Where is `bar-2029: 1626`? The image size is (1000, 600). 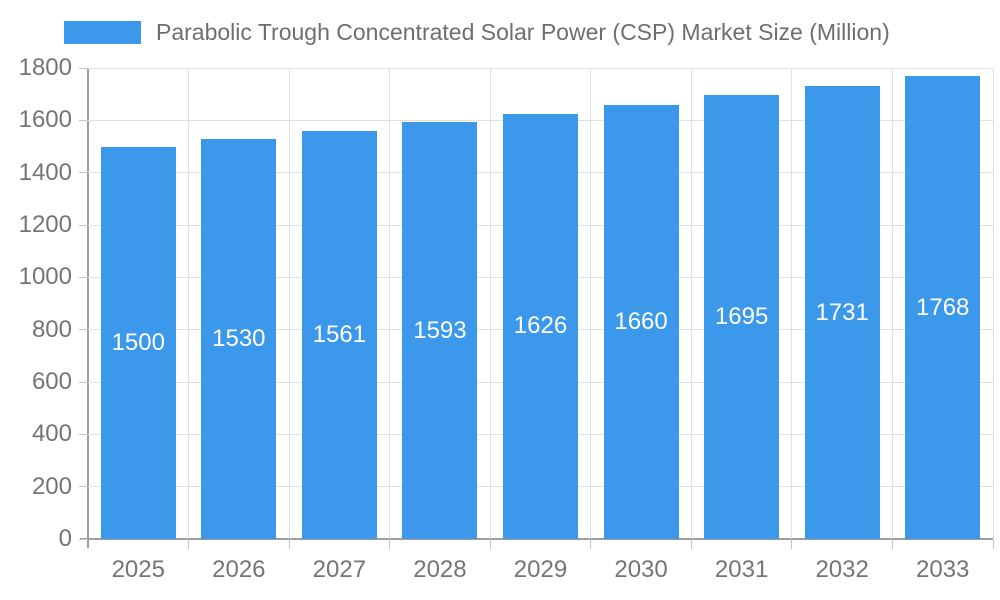
bar-2029: 1626 is located at coordinates (540, 326).